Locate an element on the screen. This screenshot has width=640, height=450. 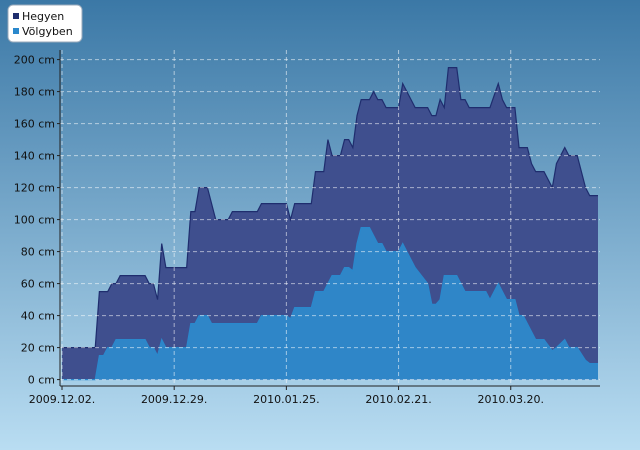
y-tick-label: 120 cm is located at coordinates (34, 188).